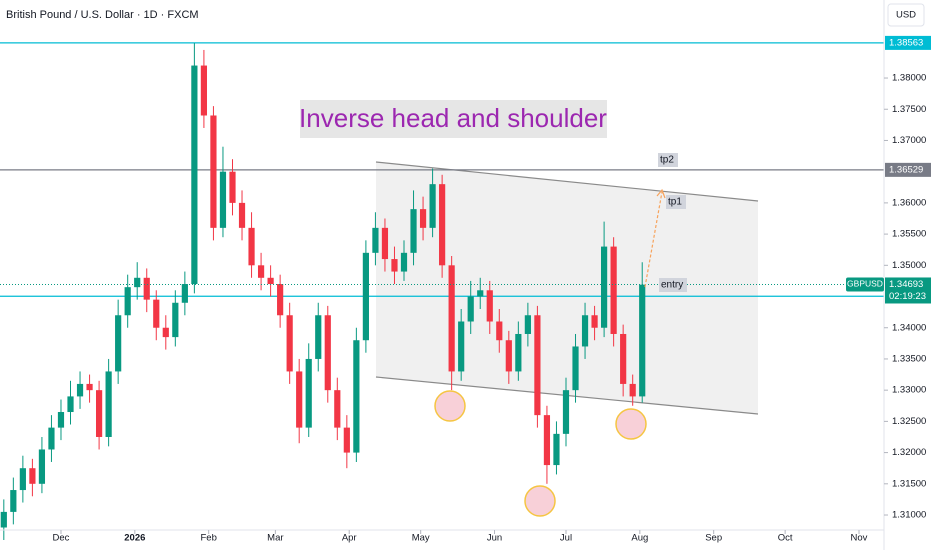 The image size is (932, 550). Describe the element at coordinates (540, 501) in the screenshot. I see `head` at that location.